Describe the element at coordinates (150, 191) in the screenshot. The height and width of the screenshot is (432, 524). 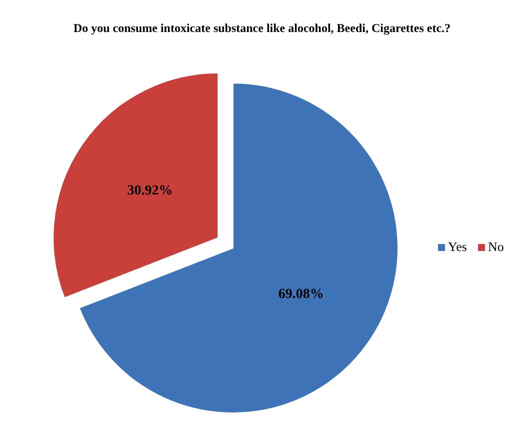
I see `data-label: 30.92%` at that location.